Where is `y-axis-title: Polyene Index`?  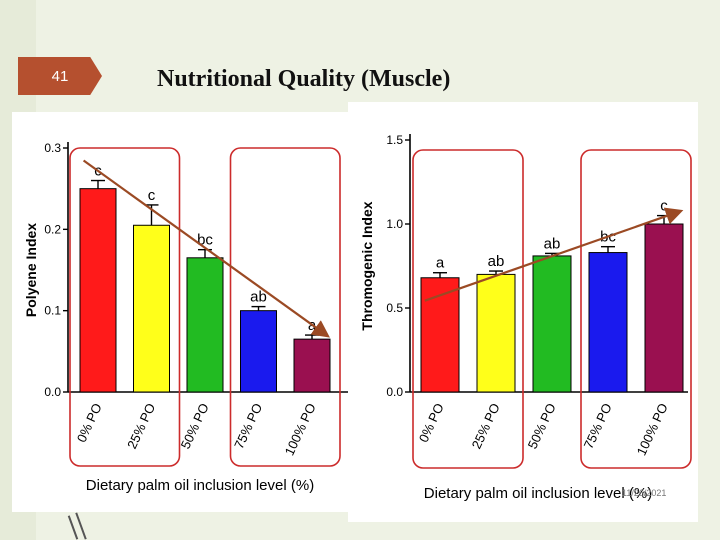 y-axis-title: Polyene Index is located at coordinates (31, 270).